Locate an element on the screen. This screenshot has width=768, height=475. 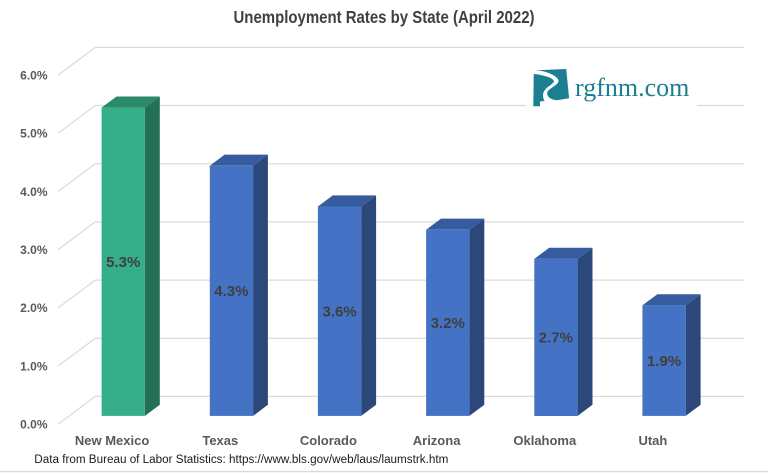
svg-text: 1.9% is located at coordinates (664, 361).